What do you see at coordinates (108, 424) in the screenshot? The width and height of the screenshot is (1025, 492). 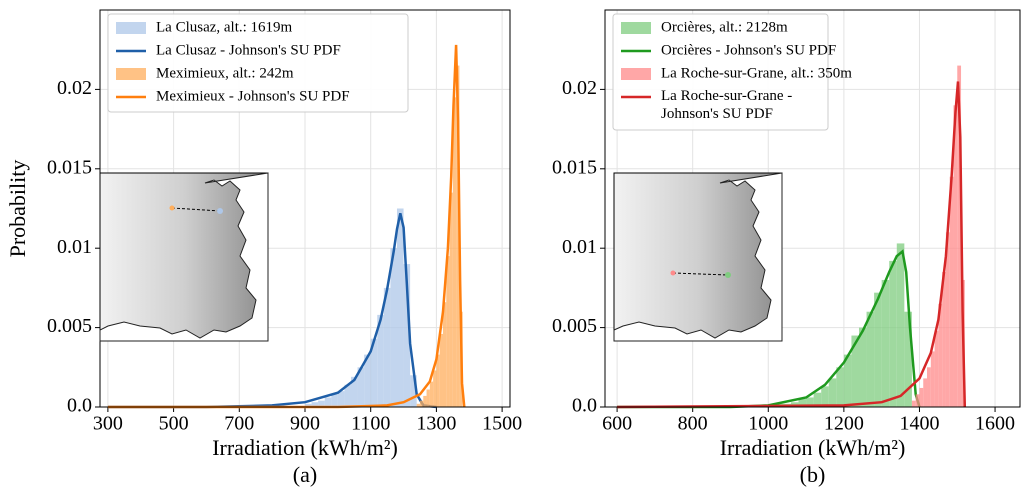 I see `x-tick-label: 300` at bounding box center [108, 424].